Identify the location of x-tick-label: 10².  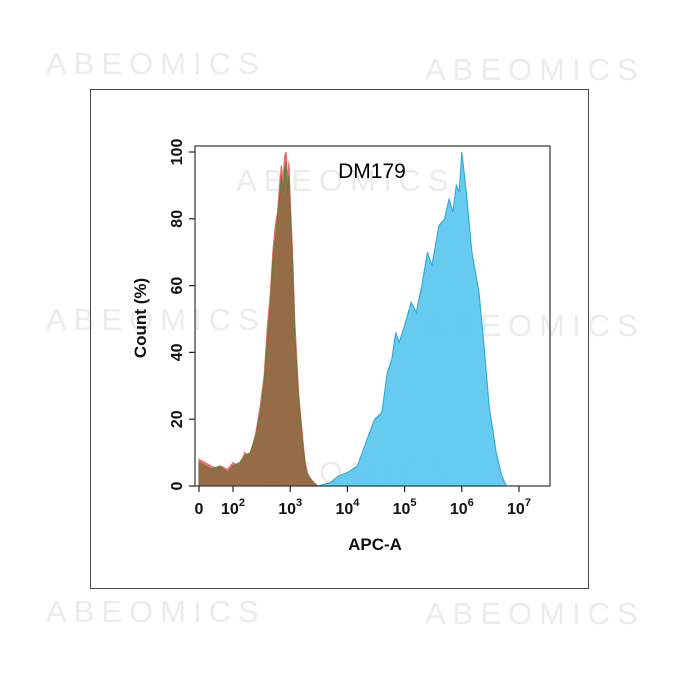
(233, 507).